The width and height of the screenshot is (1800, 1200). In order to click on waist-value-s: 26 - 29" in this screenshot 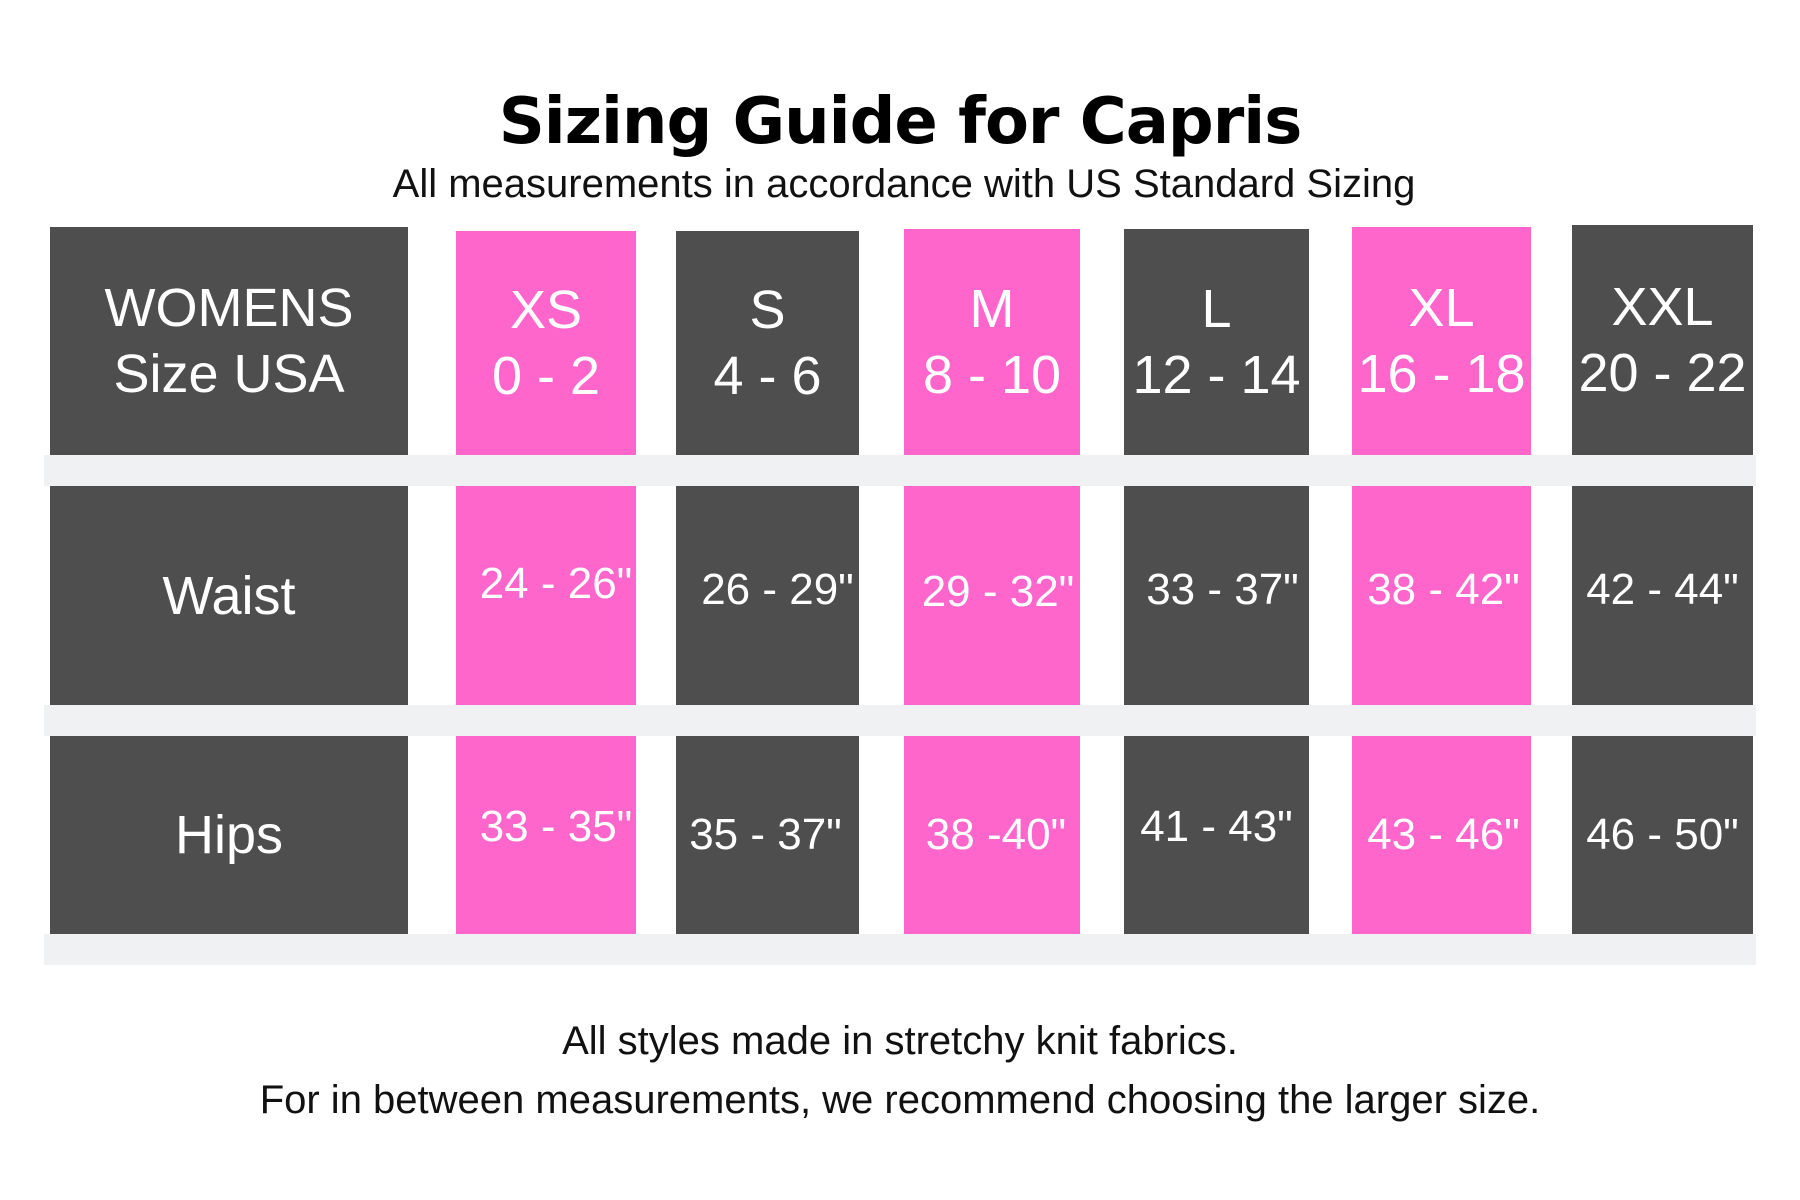, I will do `click(767, 595)`.